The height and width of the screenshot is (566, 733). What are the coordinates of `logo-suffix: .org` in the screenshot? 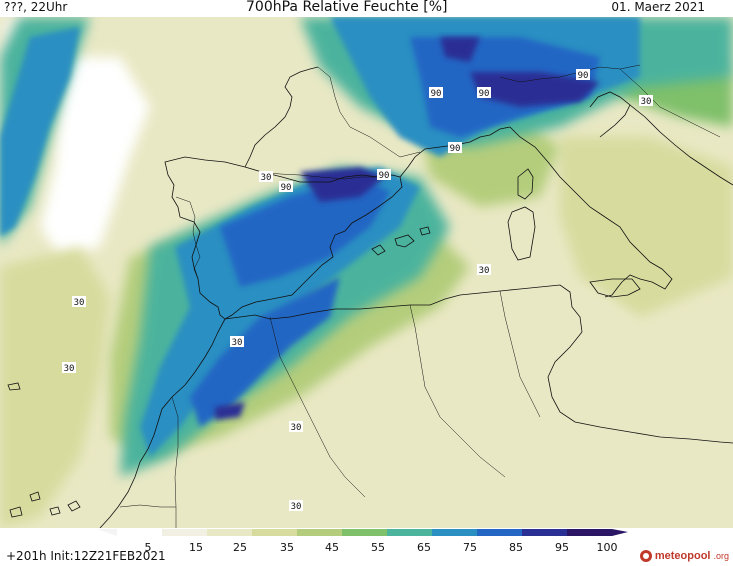 It's located at (721, 556).